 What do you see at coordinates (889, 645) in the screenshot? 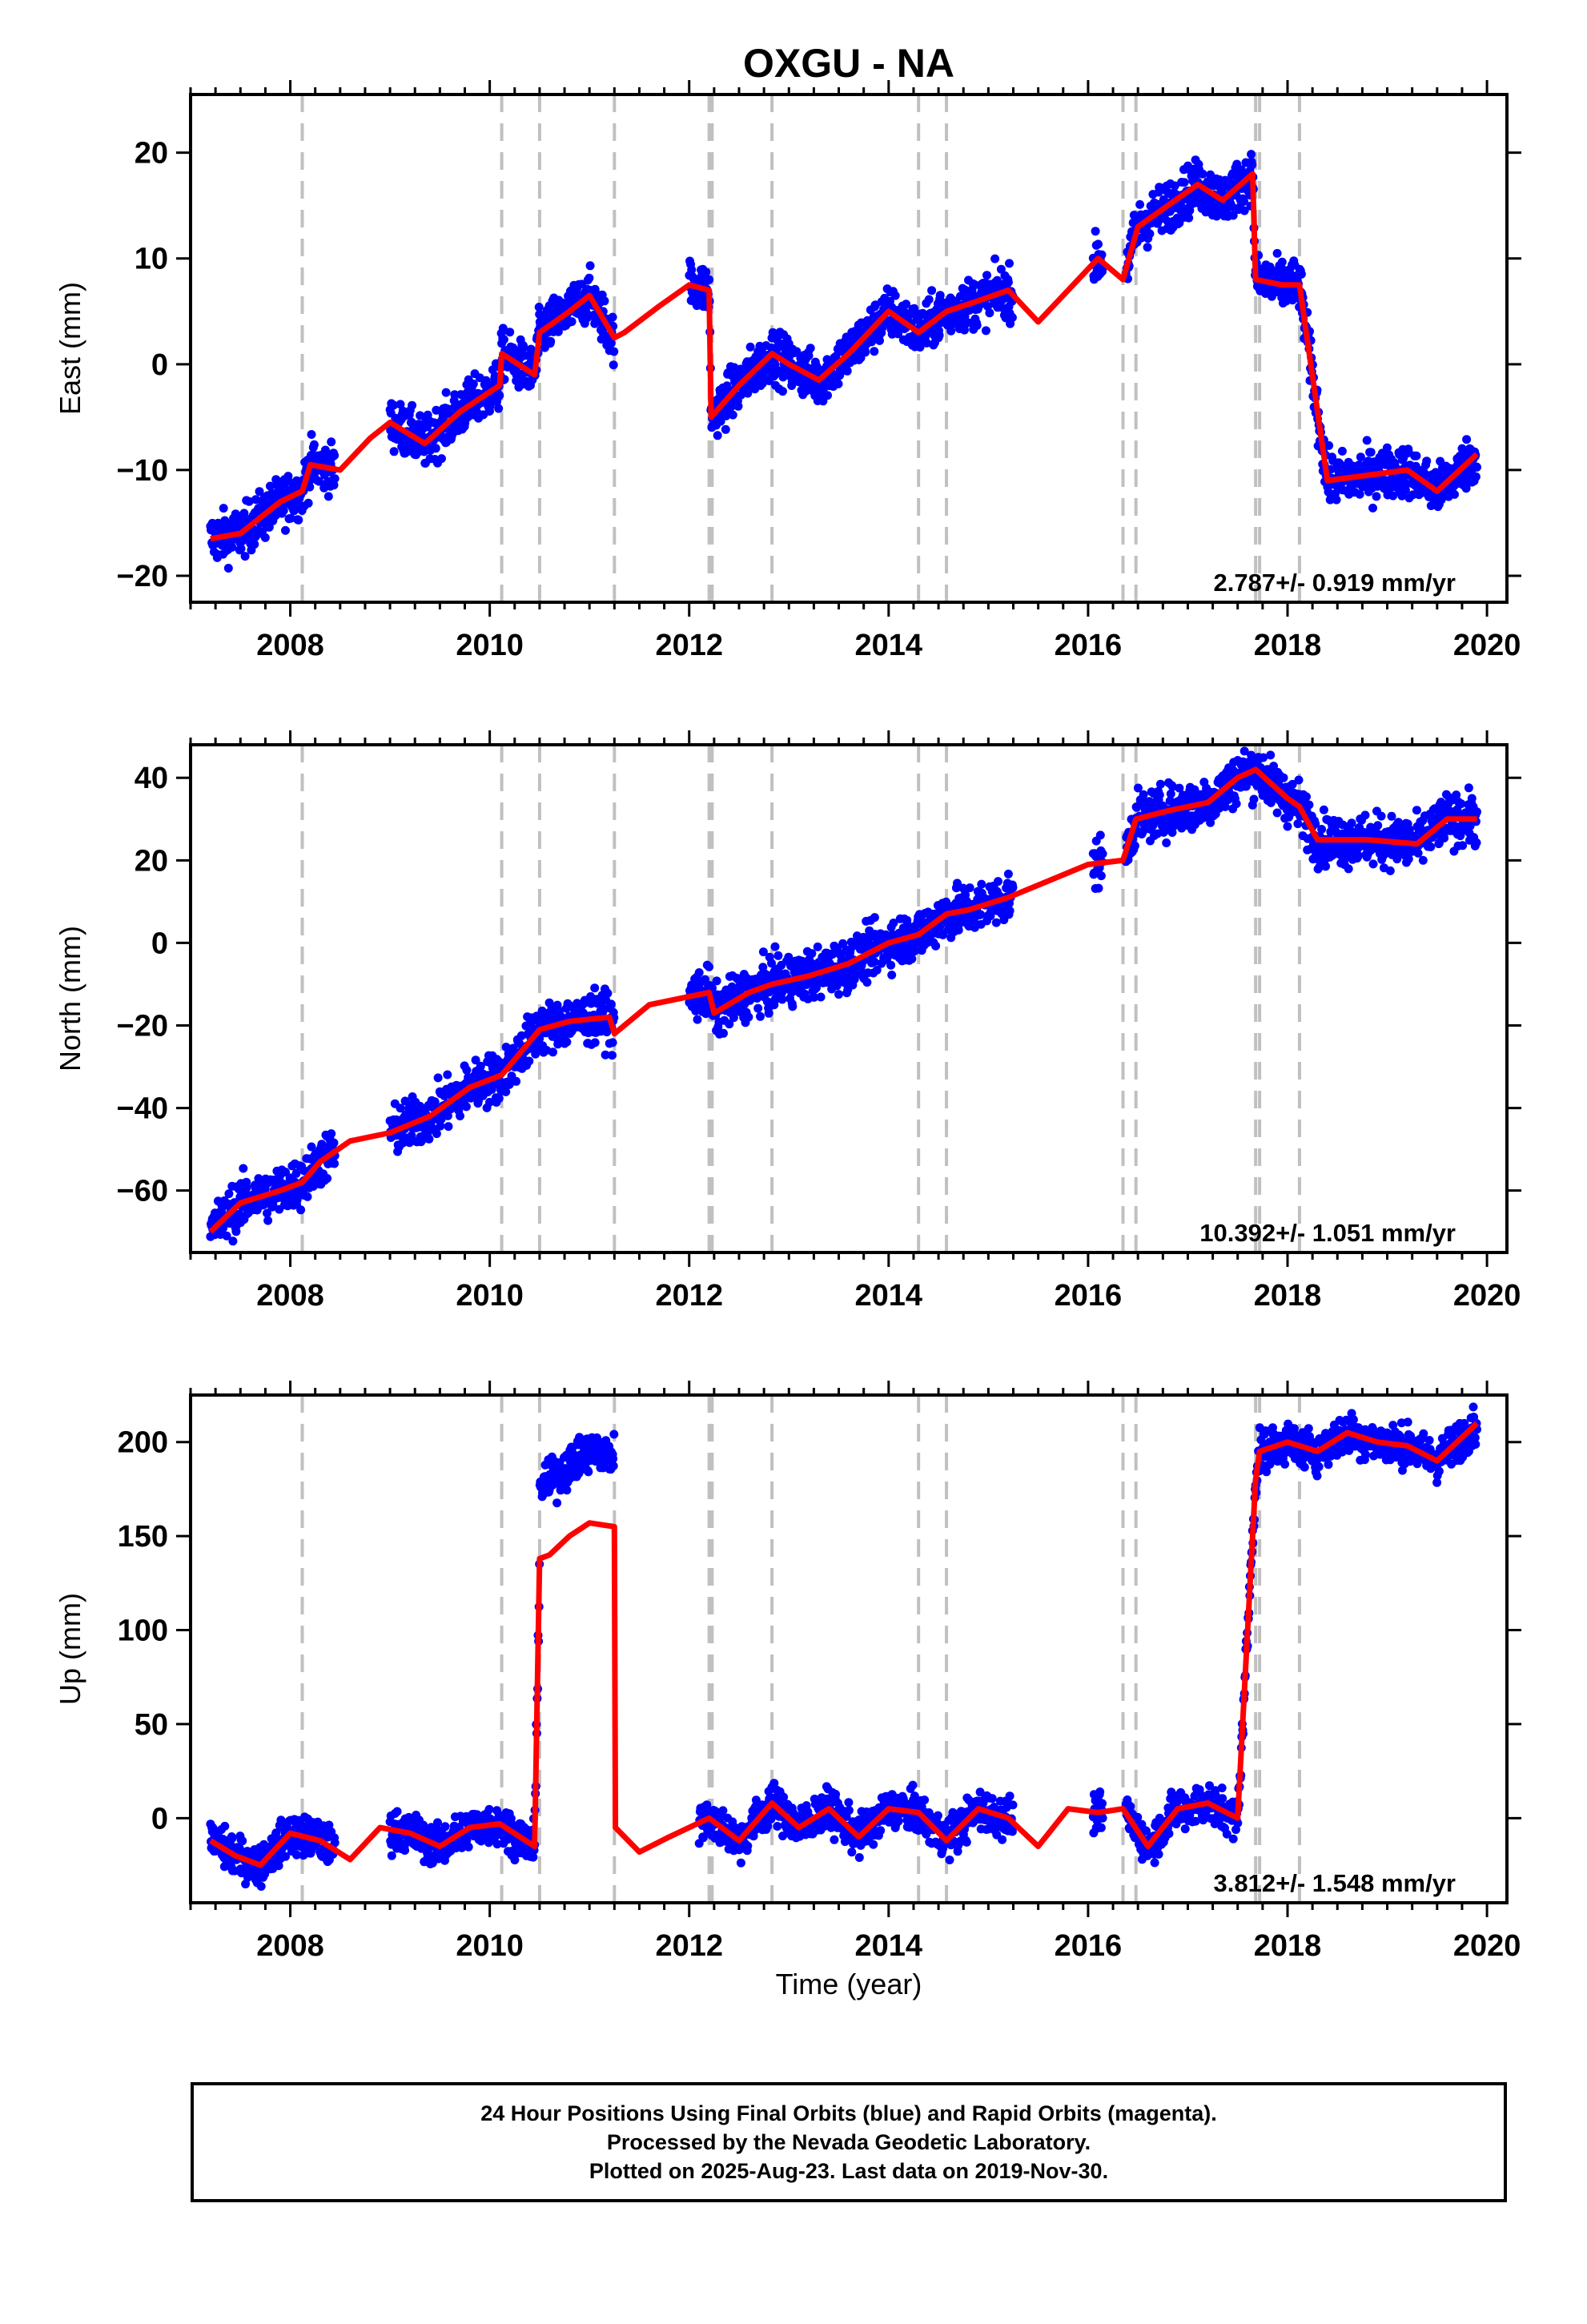
I see `x-tick-label: 2014` at bounding box center [889, 645].